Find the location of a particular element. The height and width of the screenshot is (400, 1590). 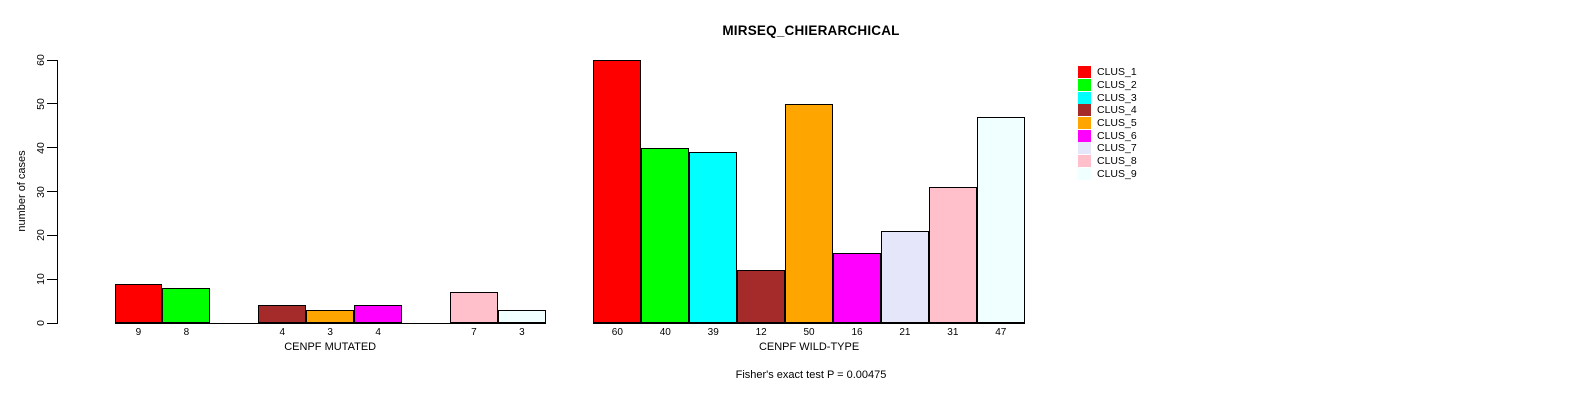

bar-value-label: 8 is located at coordinates (186, 332).